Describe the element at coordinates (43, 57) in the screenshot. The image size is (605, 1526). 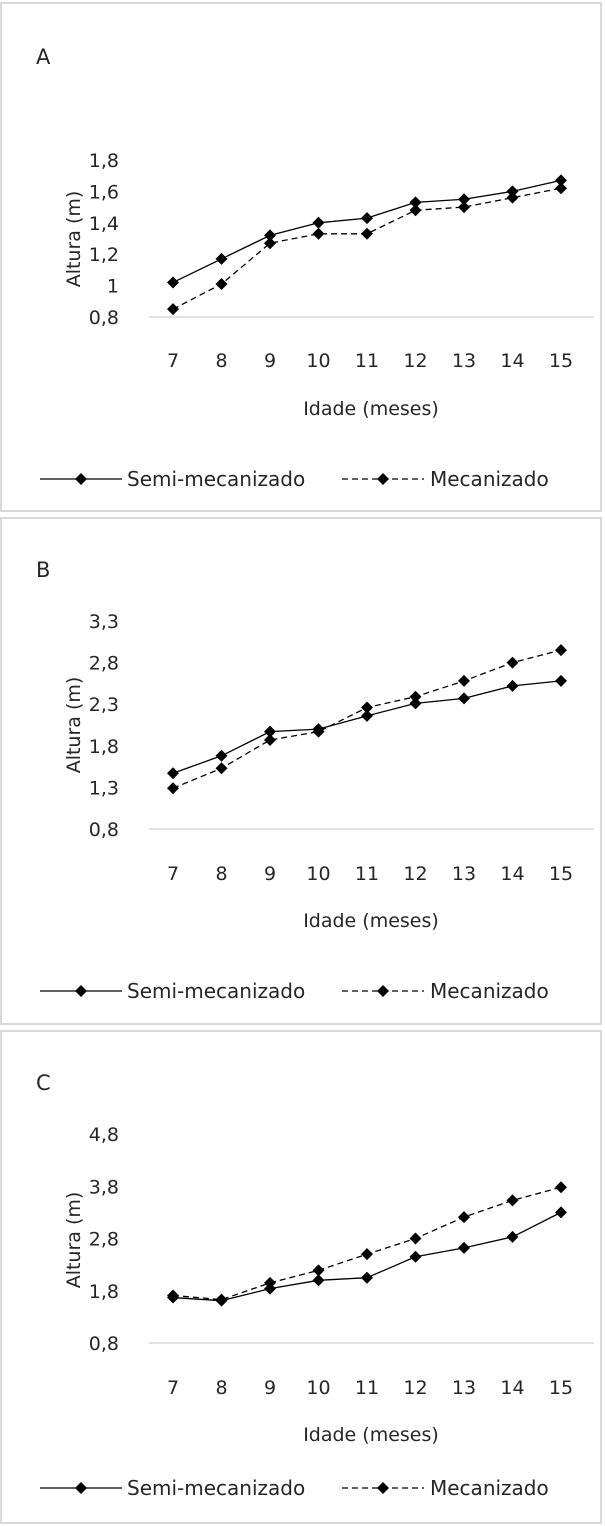
I see `panel-label: A` at that location.